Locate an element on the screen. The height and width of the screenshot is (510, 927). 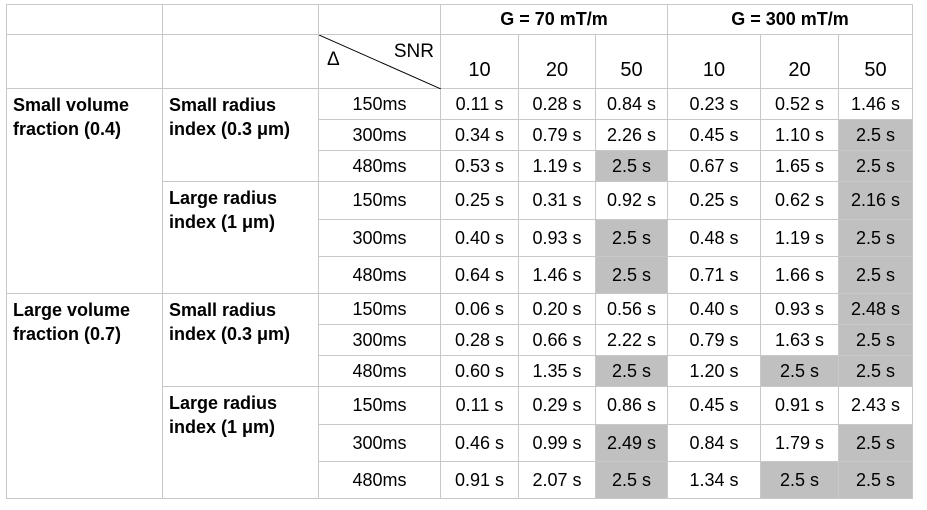
table-row: 480ms 0.91 s 2.07 s 2.5 s 1.34 s 2.5 s 2.5 s is located at coordinates (460, 480).